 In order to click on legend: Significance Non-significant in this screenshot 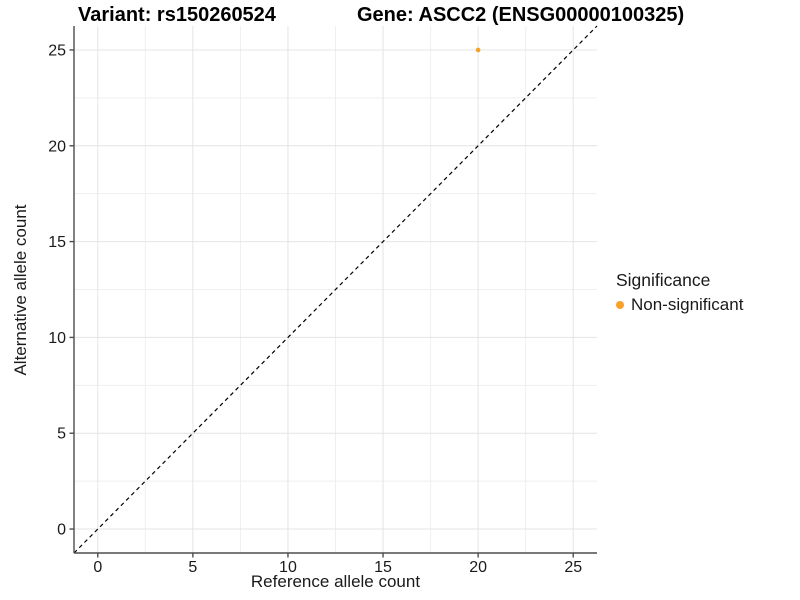, I will do `click(707, 292)`.